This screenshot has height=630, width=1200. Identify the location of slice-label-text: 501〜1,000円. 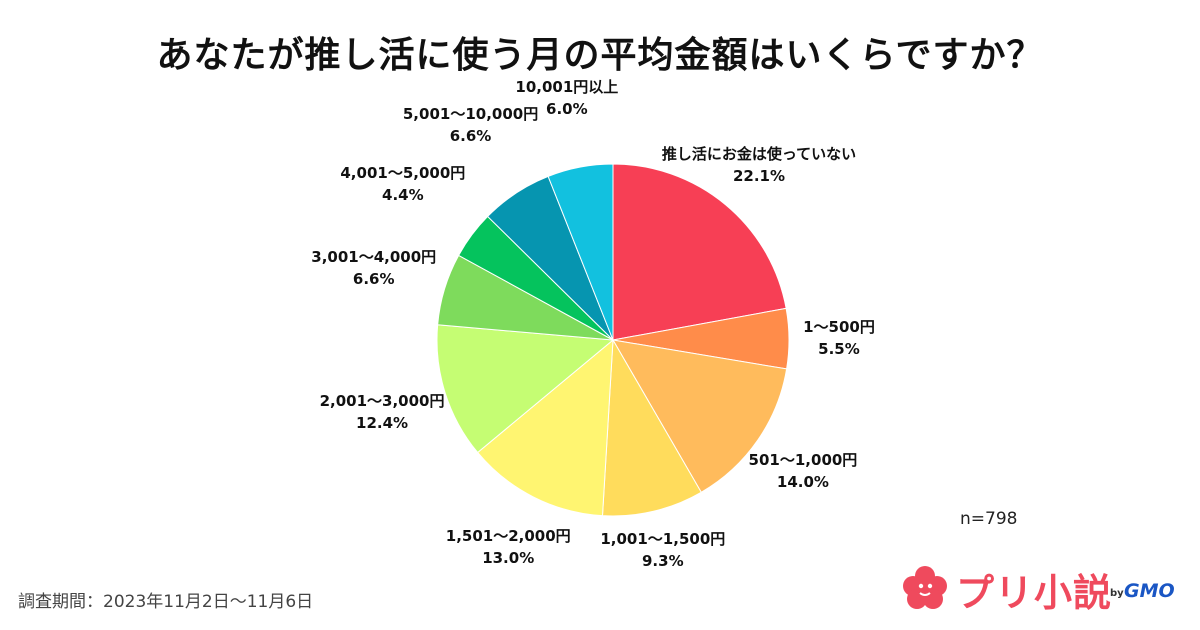
(803, 460).